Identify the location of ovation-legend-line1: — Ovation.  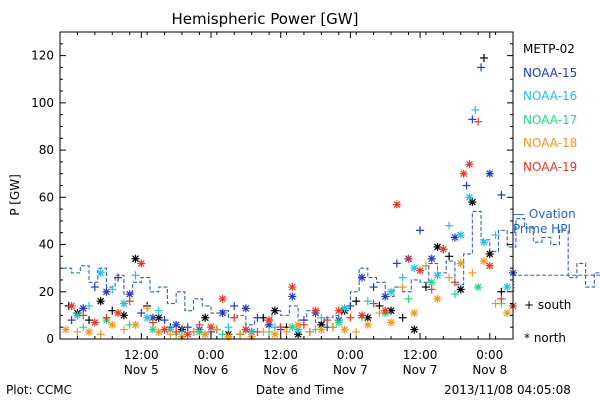
(544, 214).